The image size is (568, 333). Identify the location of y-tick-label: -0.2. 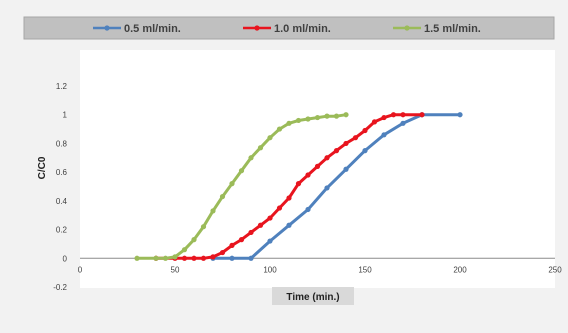
(60, 287).